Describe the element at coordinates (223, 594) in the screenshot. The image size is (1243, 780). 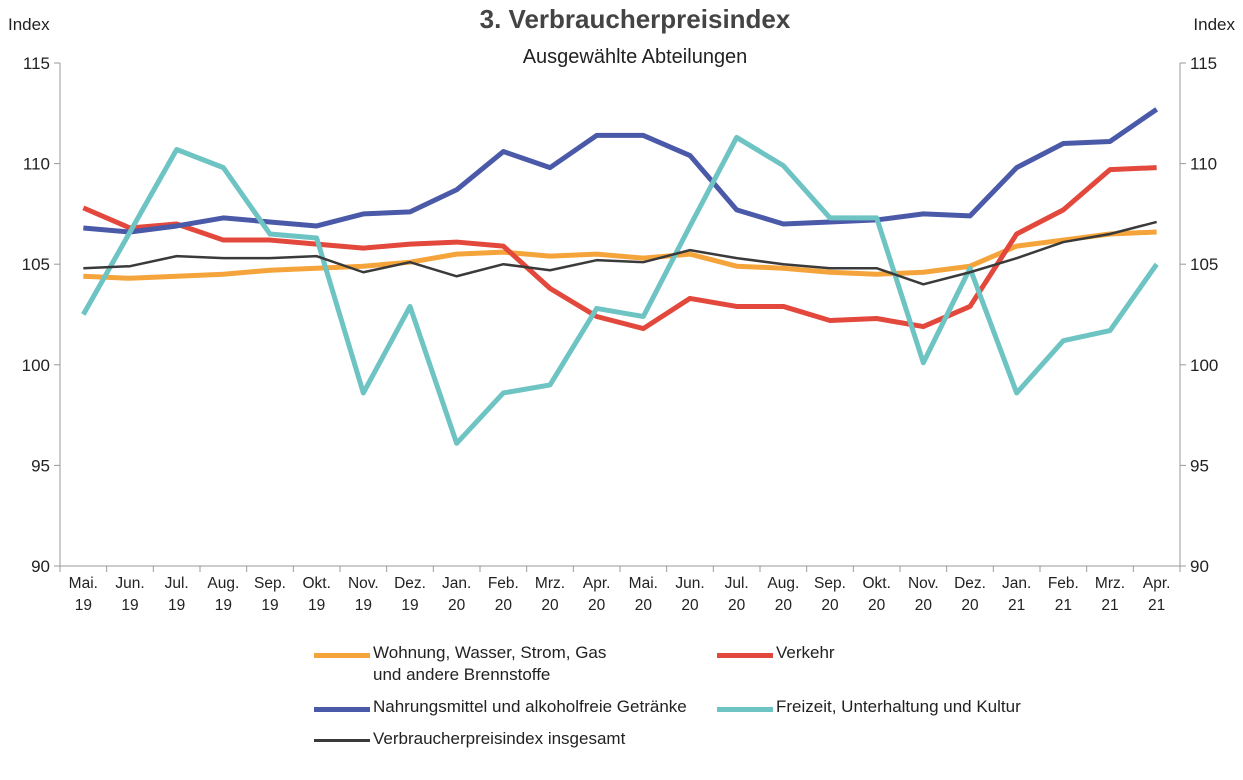
I see `x-tick-label: Aug. 19` at that location.